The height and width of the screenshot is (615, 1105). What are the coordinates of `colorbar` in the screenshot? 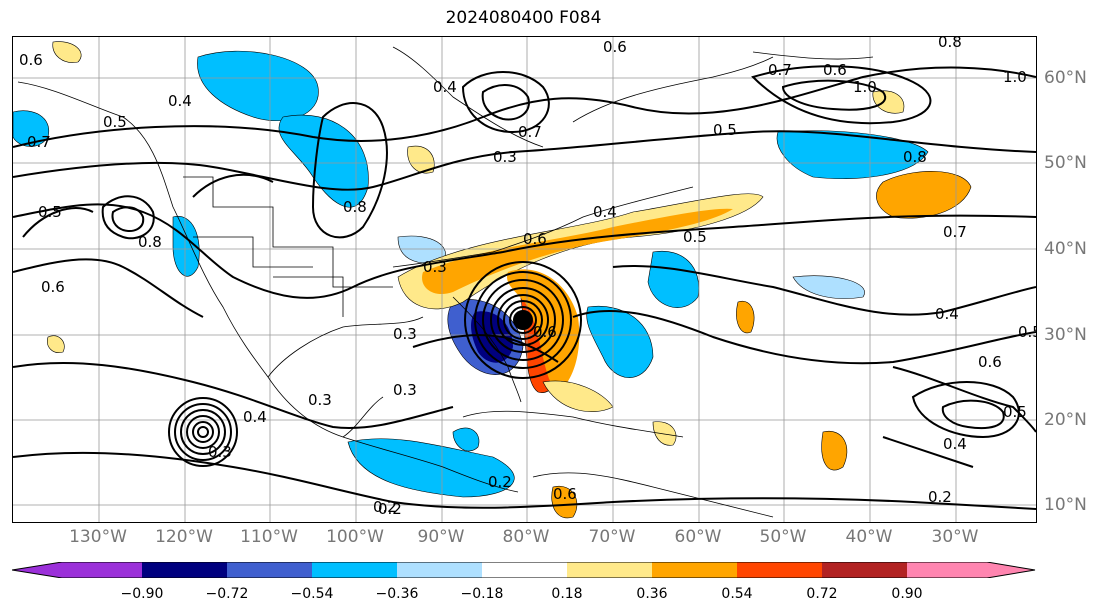 It's located at (524, 570).